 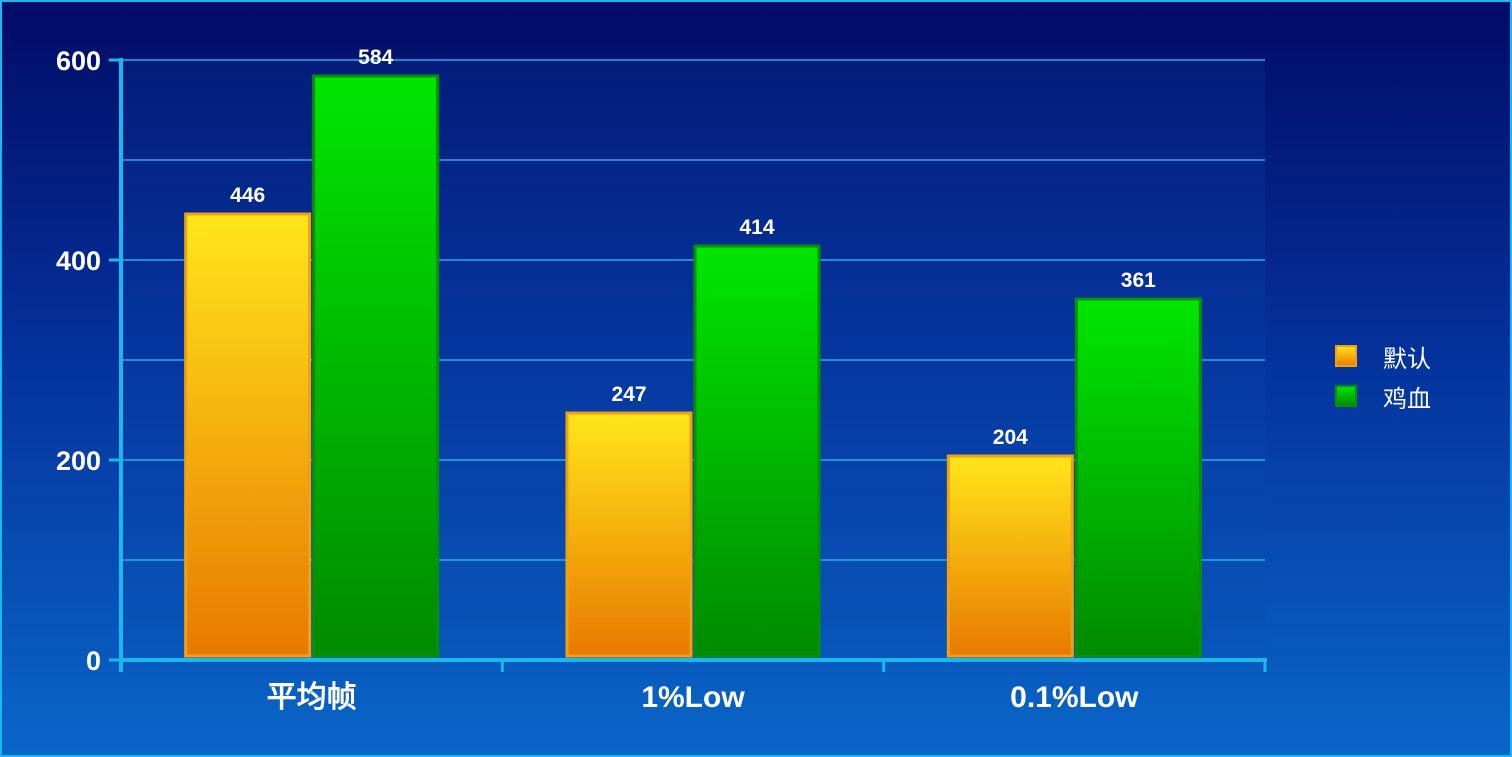 I want to click on y-tick-label: 400, so click(x=78, y=261).